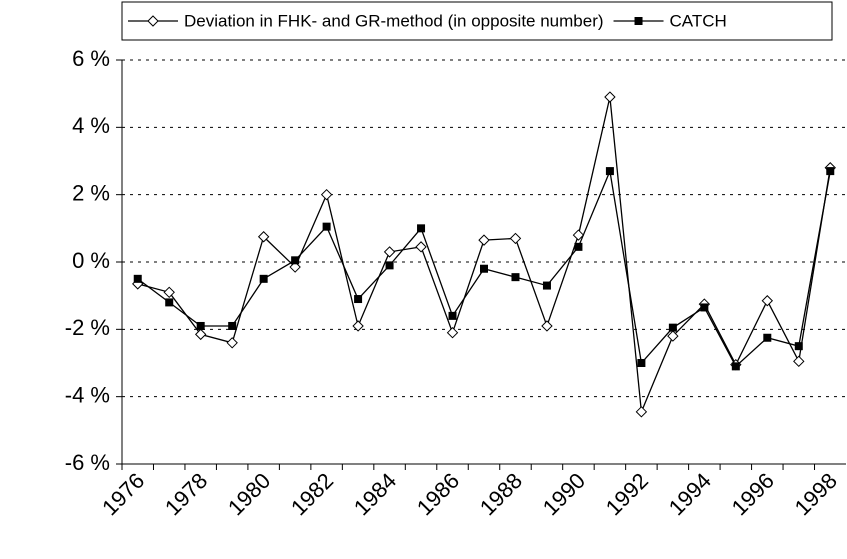 This screenshot has width=847, height=559. Describe the element at coordinates (816, 494) in the screenshot. I see `x-tick-label: 1998` at that location.